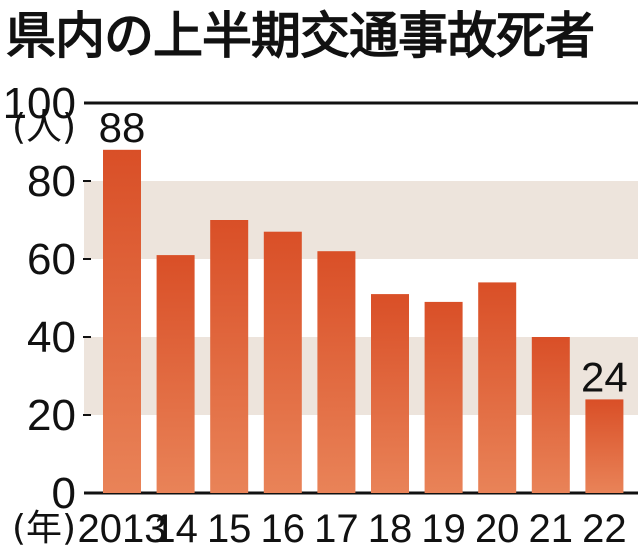 Image resolution: width=640 pixels, height=558 pixels. I want to click on x-tick-label: 16, so click(283, 529).